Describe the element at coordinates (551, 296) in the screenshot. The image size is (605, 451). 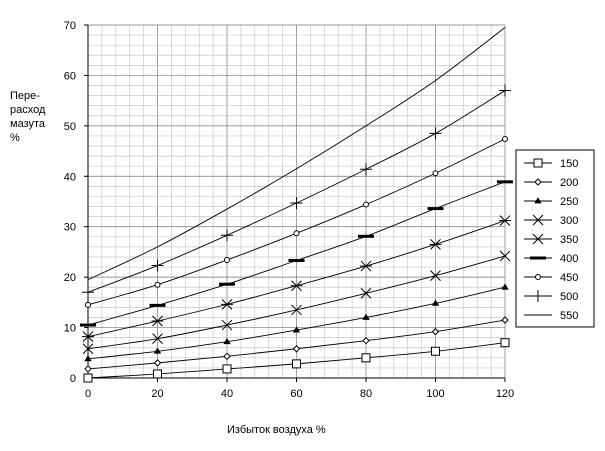
I see `legend-item: 500` at that location.